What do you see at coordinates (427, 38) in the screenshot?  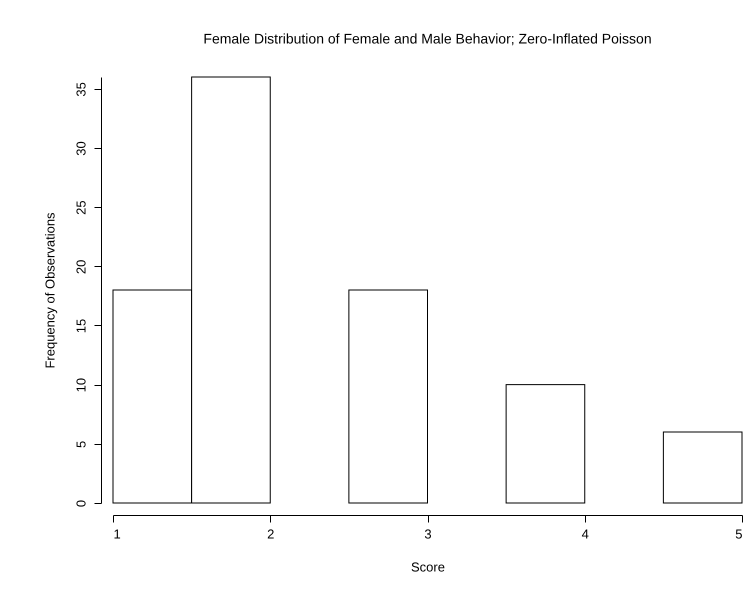 I see `chart-title: Female Distribution of Female and Male Behavior; Zero-Inflated Poisson` at bounding box center [427, 38].